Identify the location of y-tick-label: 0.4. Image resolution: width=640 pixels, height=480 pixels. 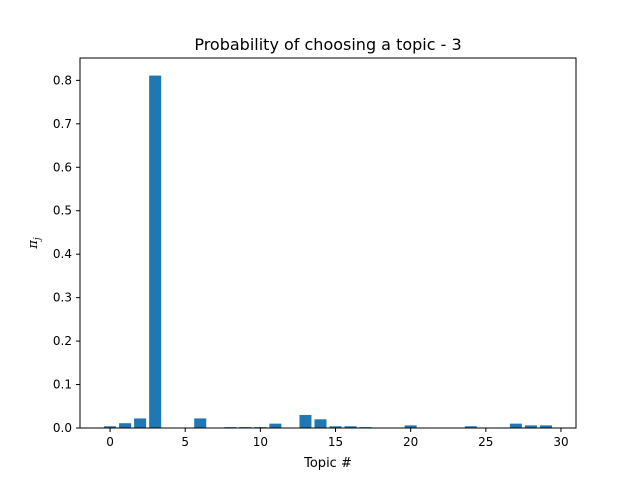
(62, 254).